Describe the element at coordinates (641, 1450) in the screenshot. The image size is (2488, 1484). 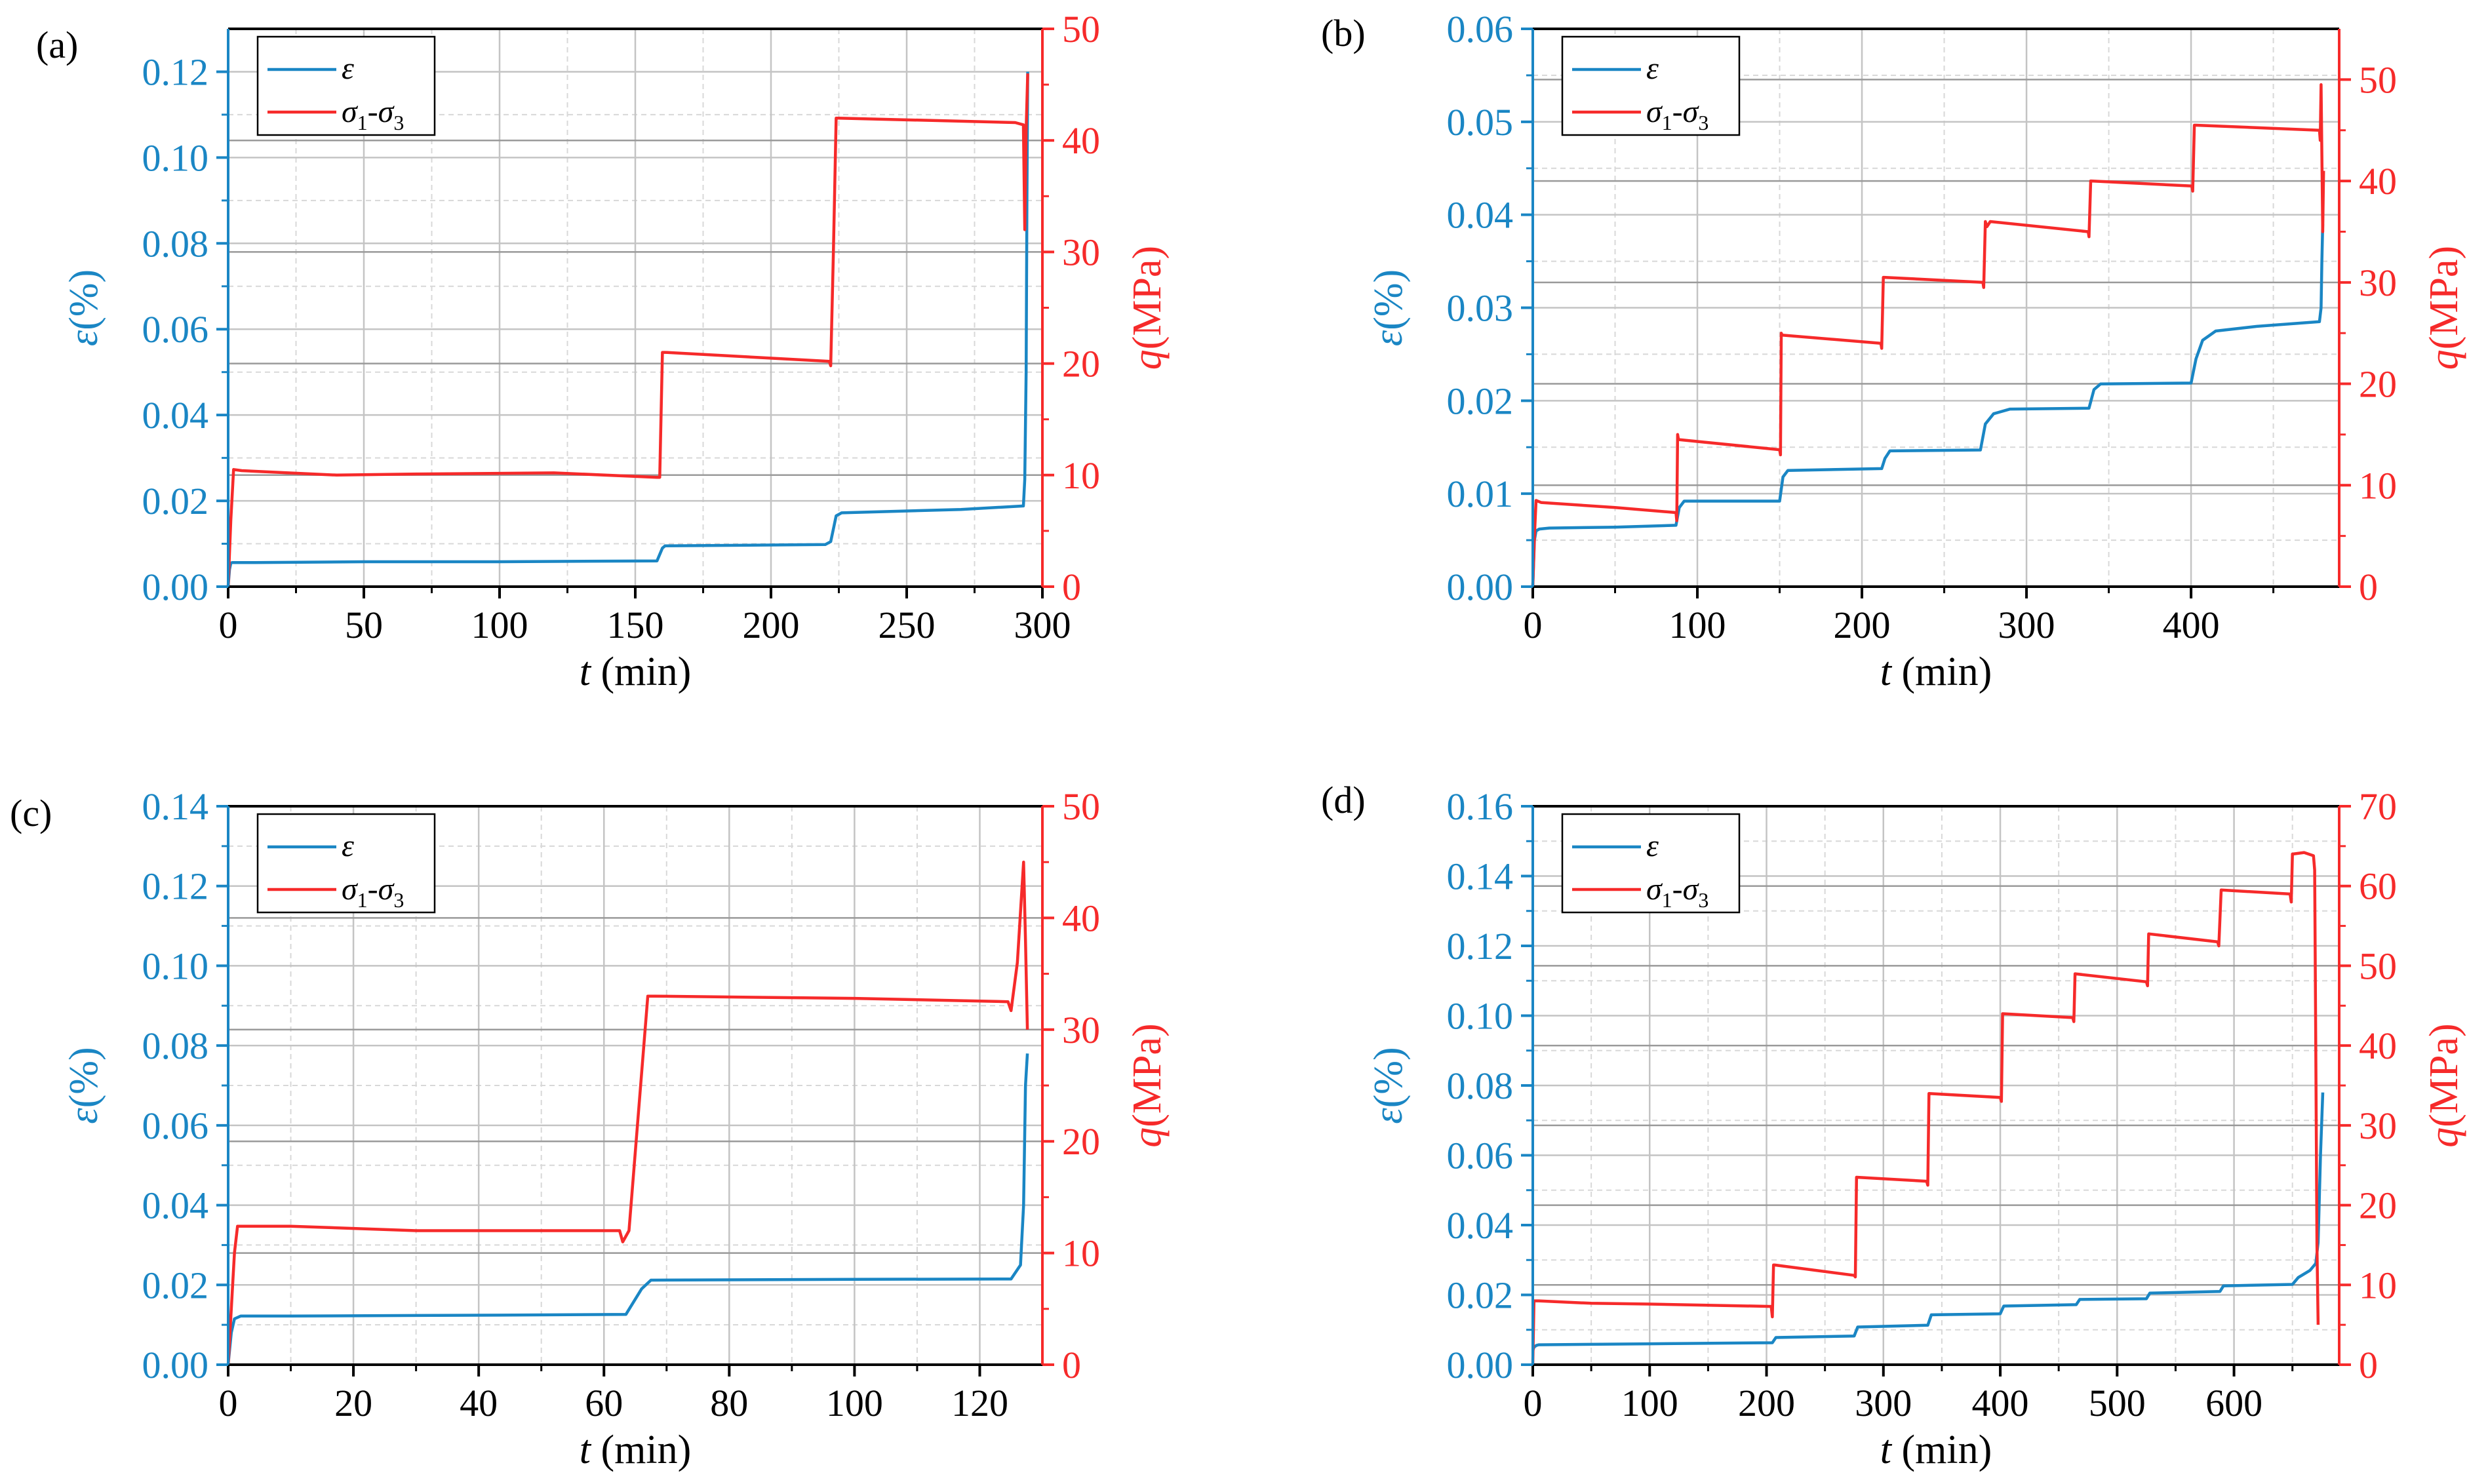
I see `x-axis-unit: (min)` at that location.